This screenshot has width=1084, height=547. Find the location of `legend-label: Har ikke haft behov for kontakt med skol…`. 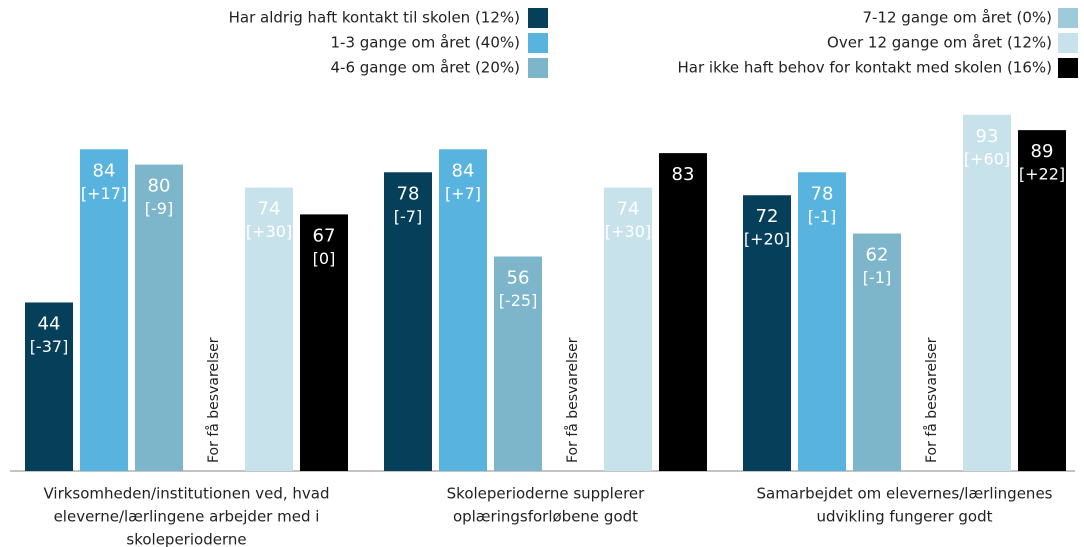

legend-label: Har ikke haft behov for kontakt med skol… is located at coordinates (865, 68).